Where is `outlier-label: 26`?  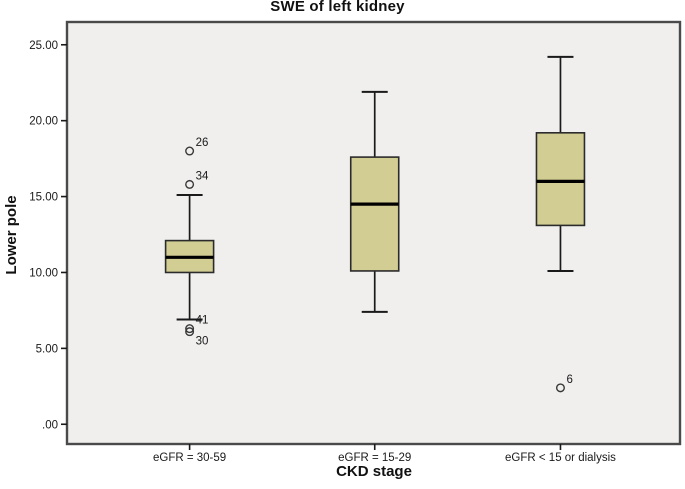
outlier-label: 26 is located at coordinates (202, 143).